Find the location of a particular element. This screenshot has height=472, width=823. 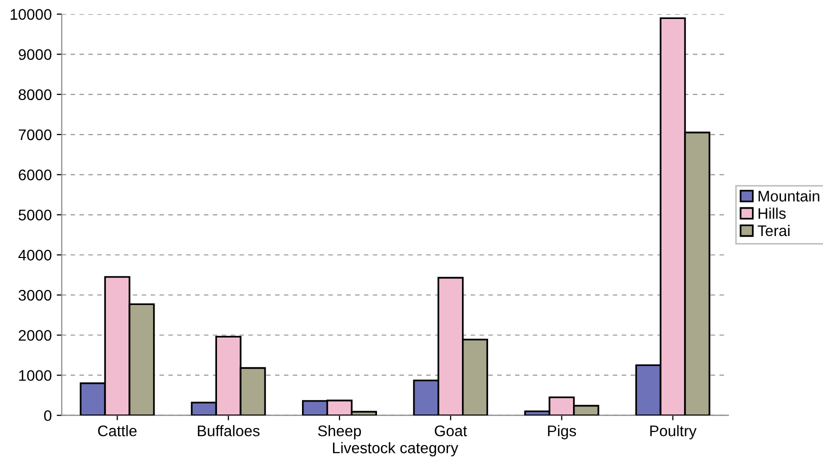

x-tick-label: Sheep is located at coordinates (339, 432).